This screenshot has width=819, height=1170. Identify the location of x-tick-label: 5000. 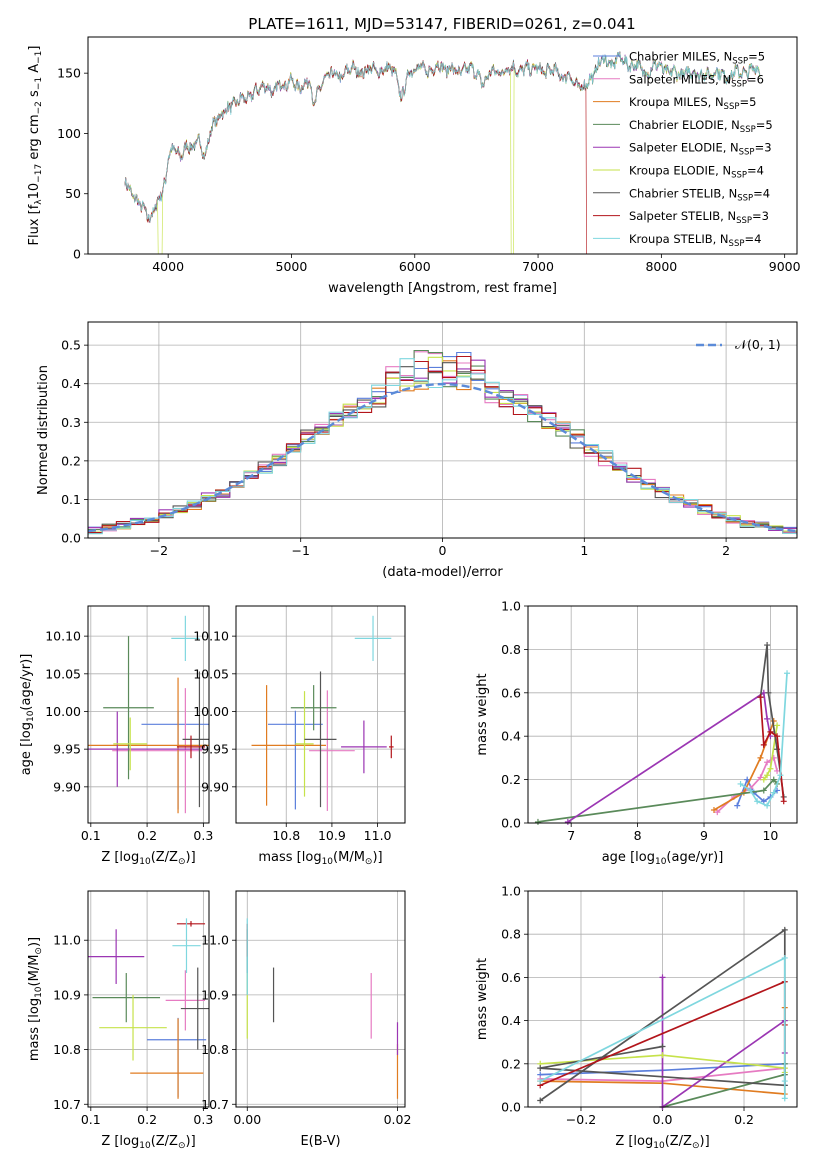
(292, 266).